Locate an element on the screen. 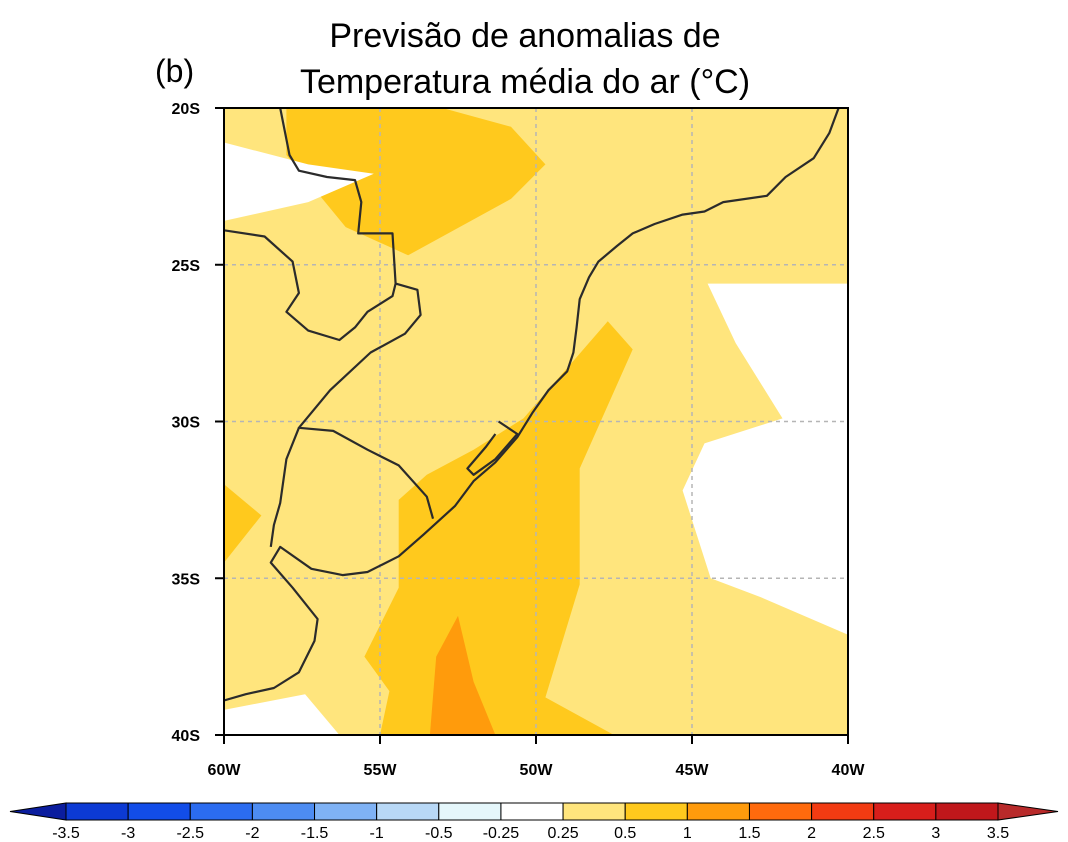  region-05-1-north is located at coordinates (416, 182).